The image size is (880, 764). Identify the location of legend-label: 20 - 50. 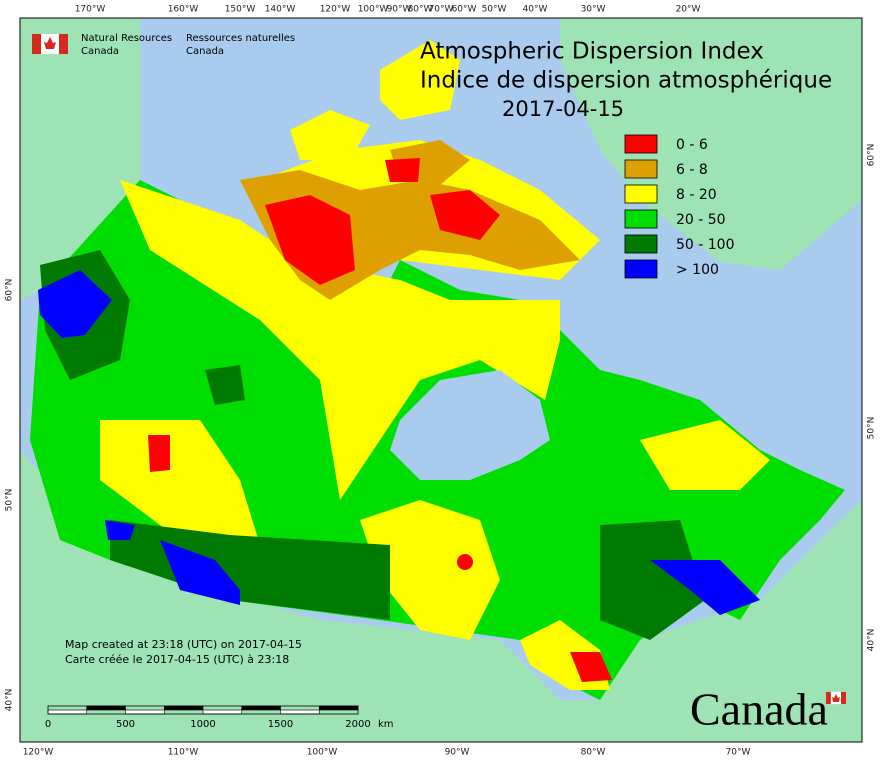
(701, 220).